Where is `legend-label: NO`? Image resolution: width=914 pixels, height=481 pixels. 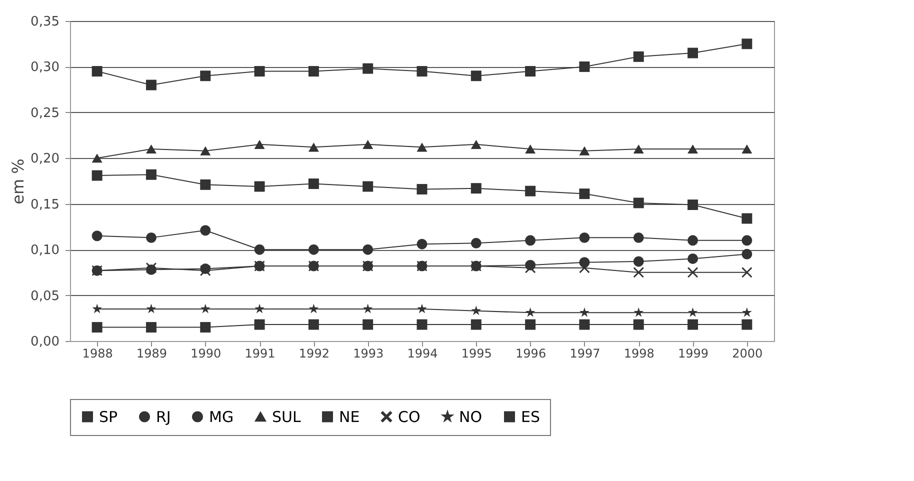 legend-label: NO is located at coordinates (470, 417).